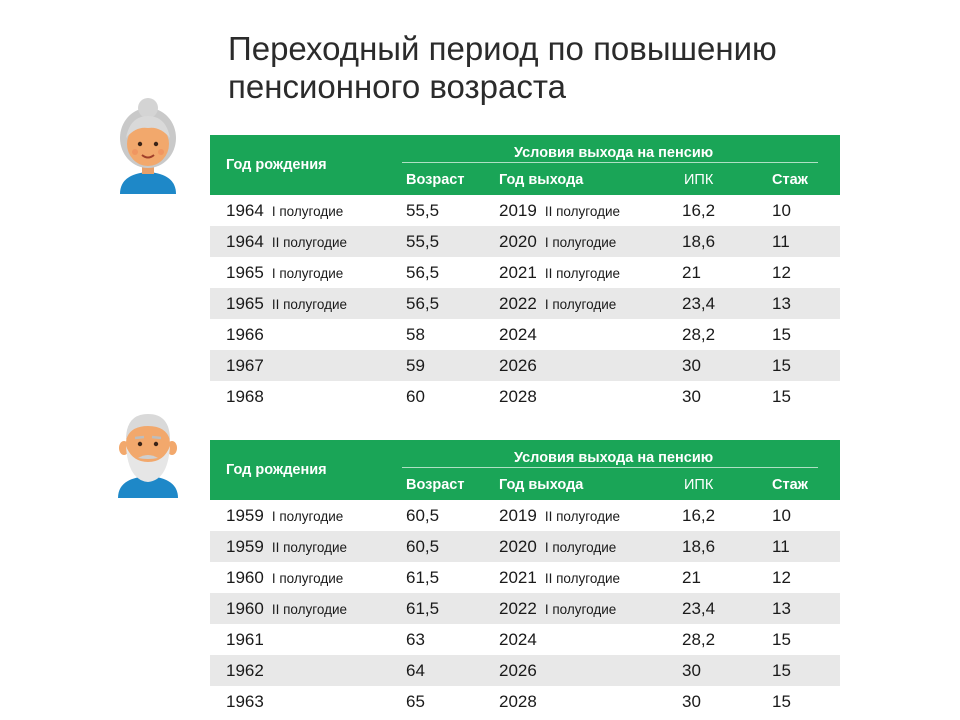 The height and width of the screenshot is (720, 960). Describe the element at coordinates (415, 365) in the screenshot. I see `cell-age: 59` at that location.